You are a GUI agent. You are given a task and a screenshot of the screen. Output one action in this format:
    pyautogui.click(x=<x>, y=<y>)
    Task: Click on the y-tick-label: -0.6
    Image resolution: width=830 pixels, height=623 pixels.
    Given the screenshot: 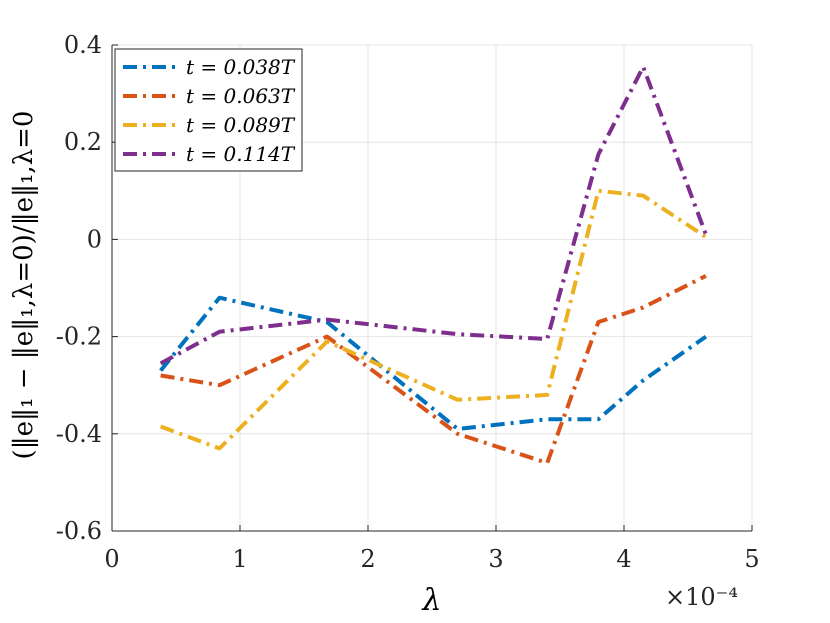 What is the action you would take?
    pyautogui.click(x=79, y=531)
    